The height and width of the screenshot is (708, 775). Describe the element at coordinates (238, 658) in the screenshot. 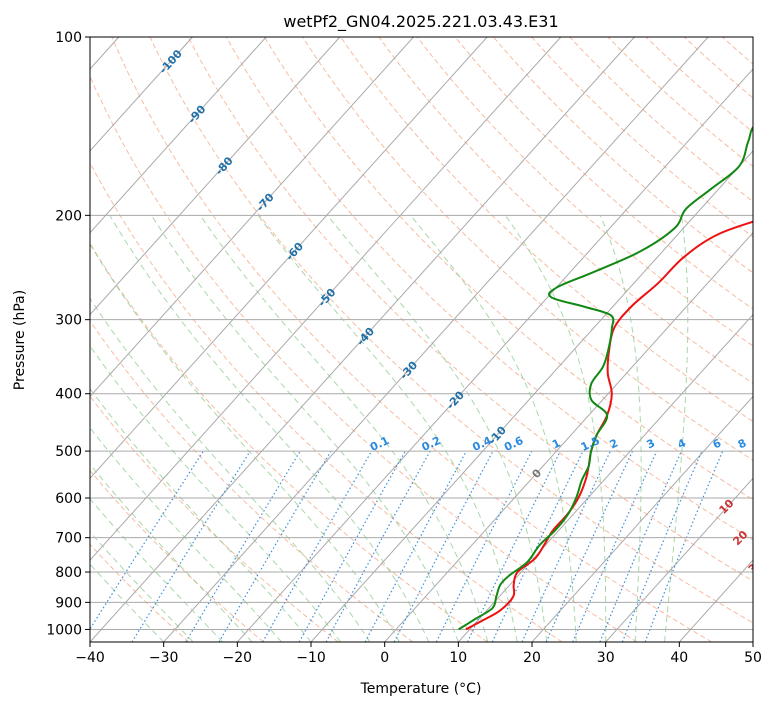

I see `x-tick-label: −20` at that location.